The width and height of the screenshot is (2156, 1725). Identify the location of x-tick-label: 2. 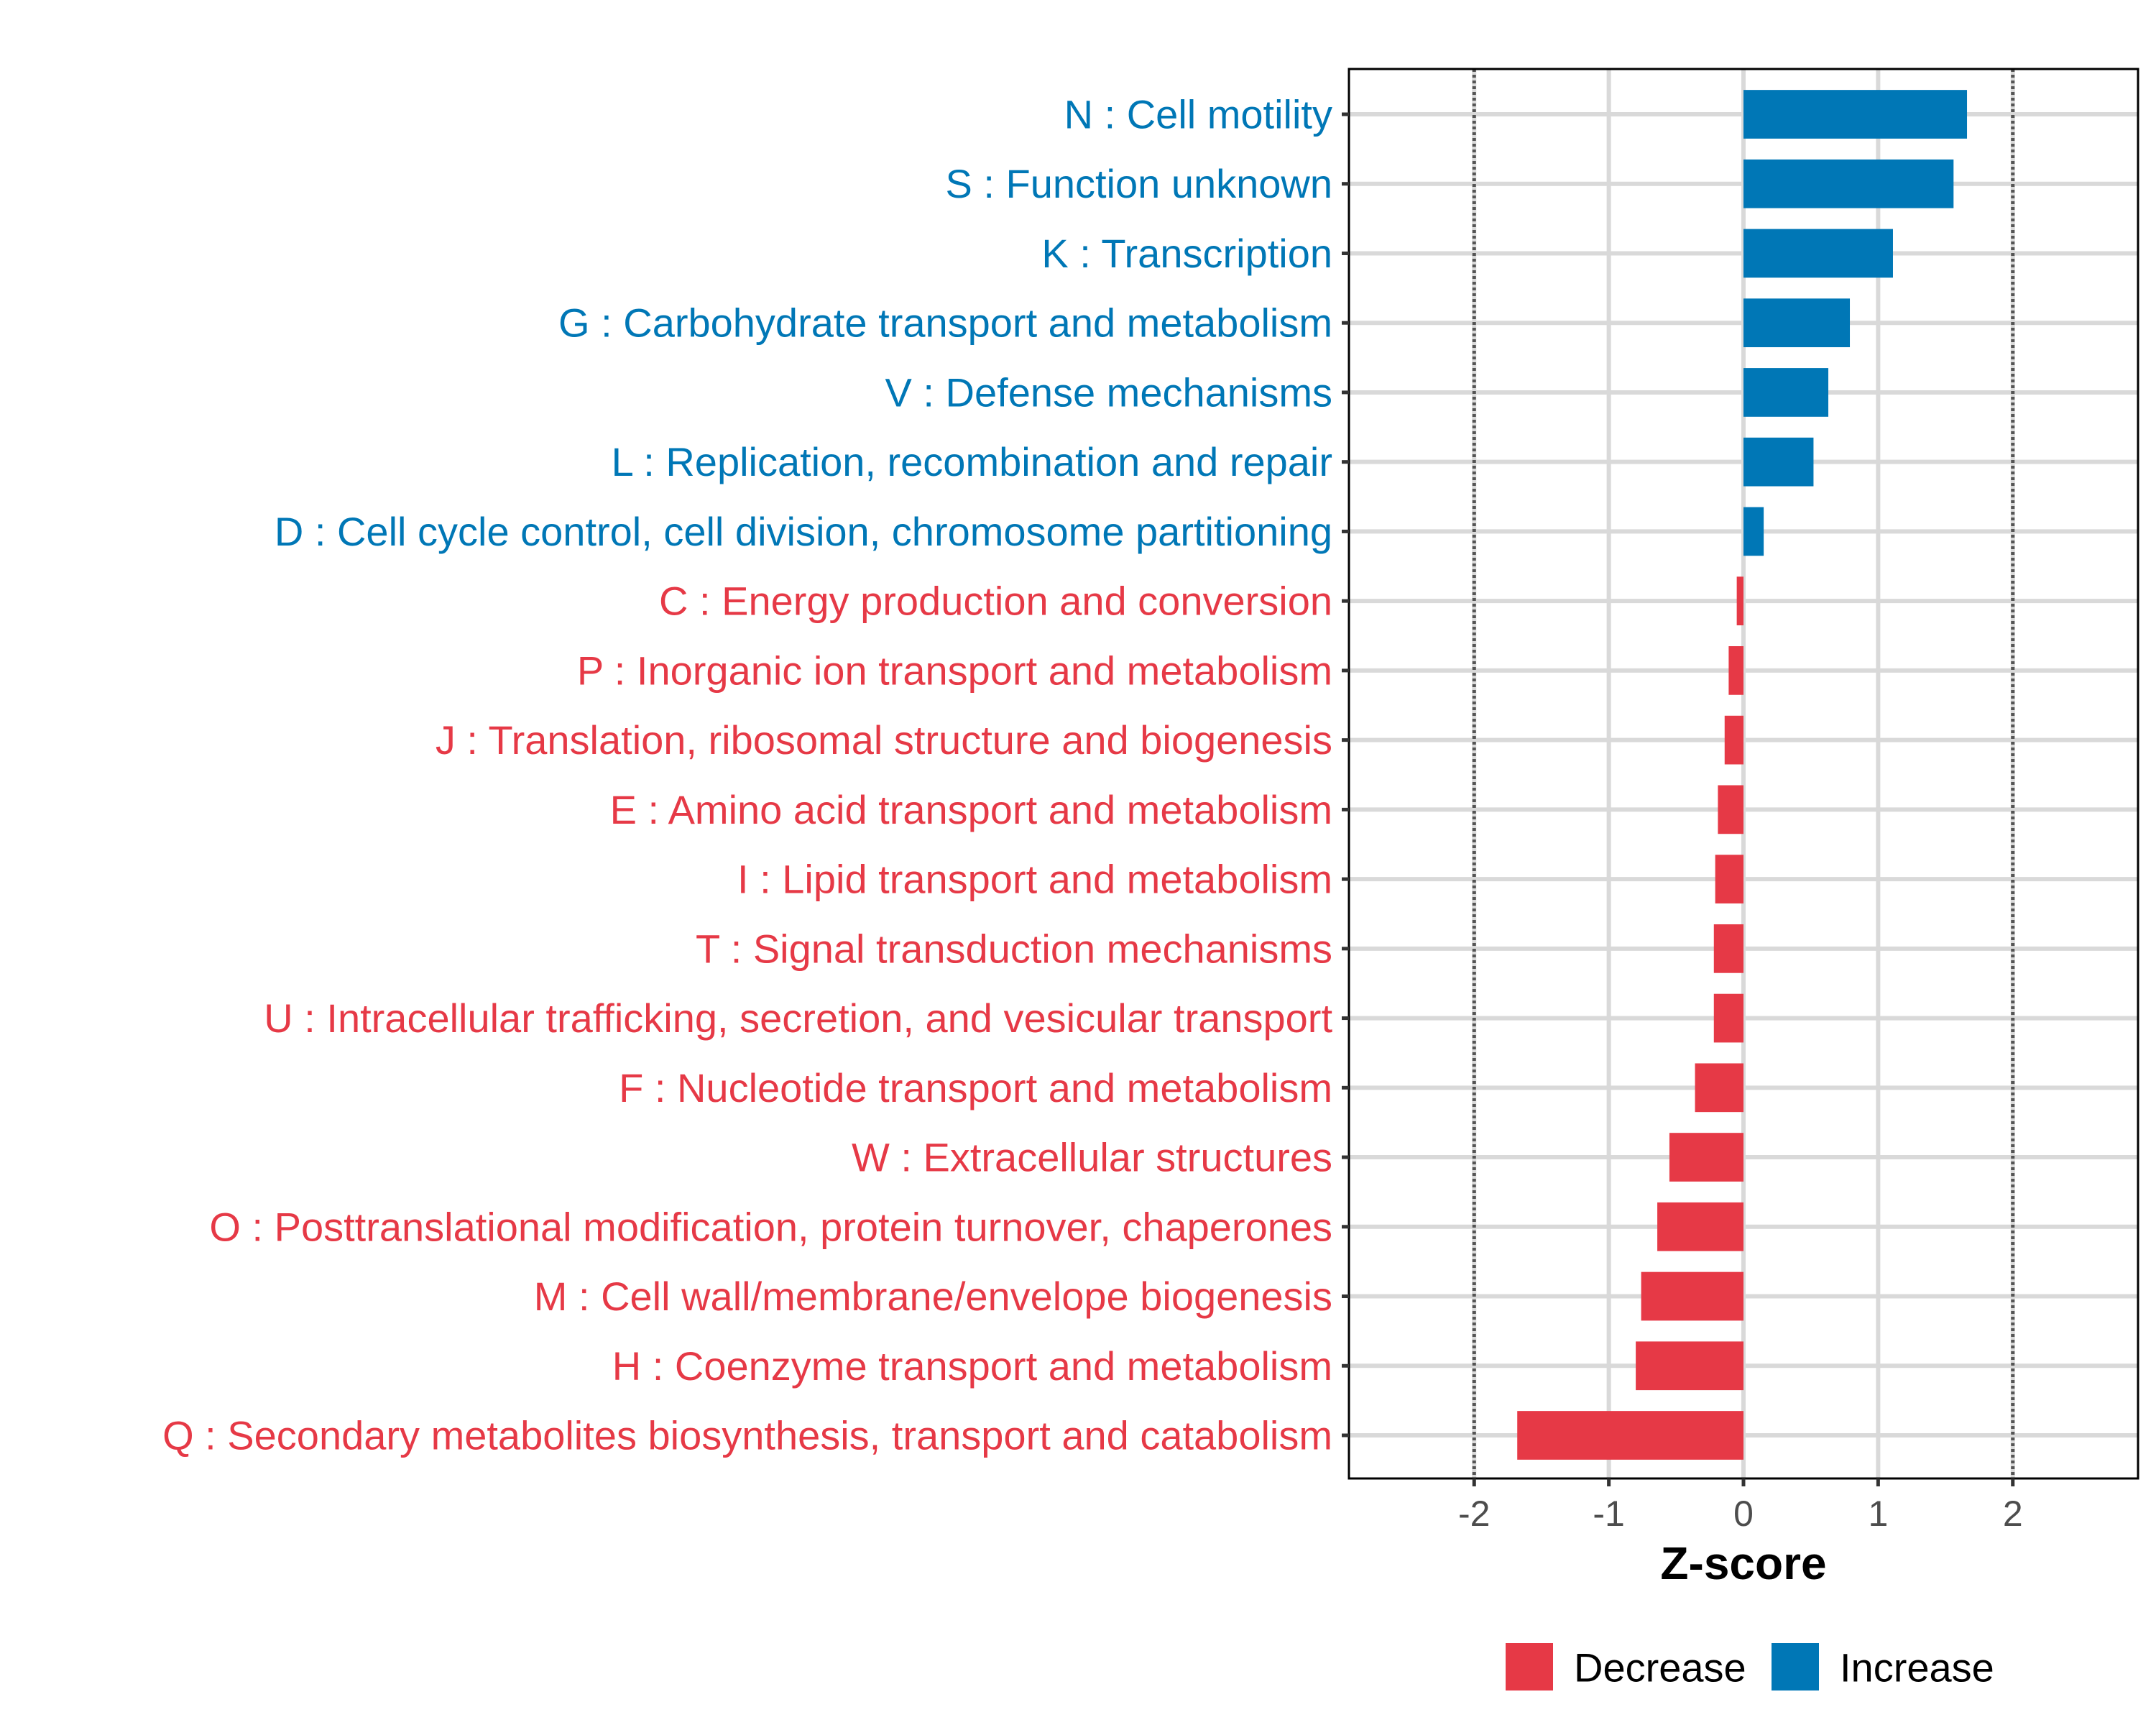
(2013, 1514).